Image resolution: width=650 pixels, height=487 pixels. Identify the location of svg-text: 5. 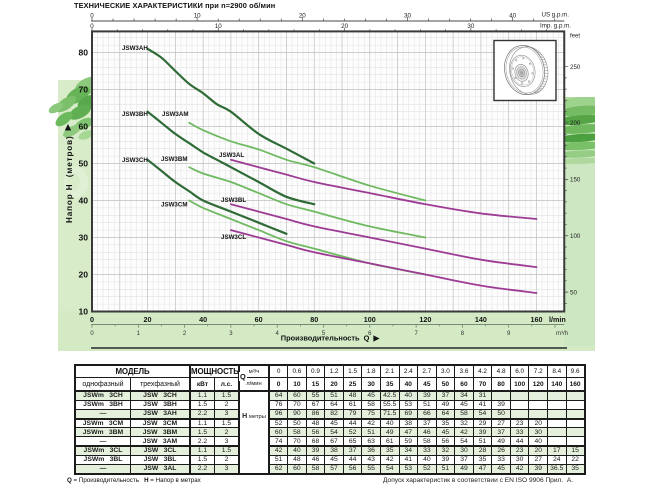
(324, 334).